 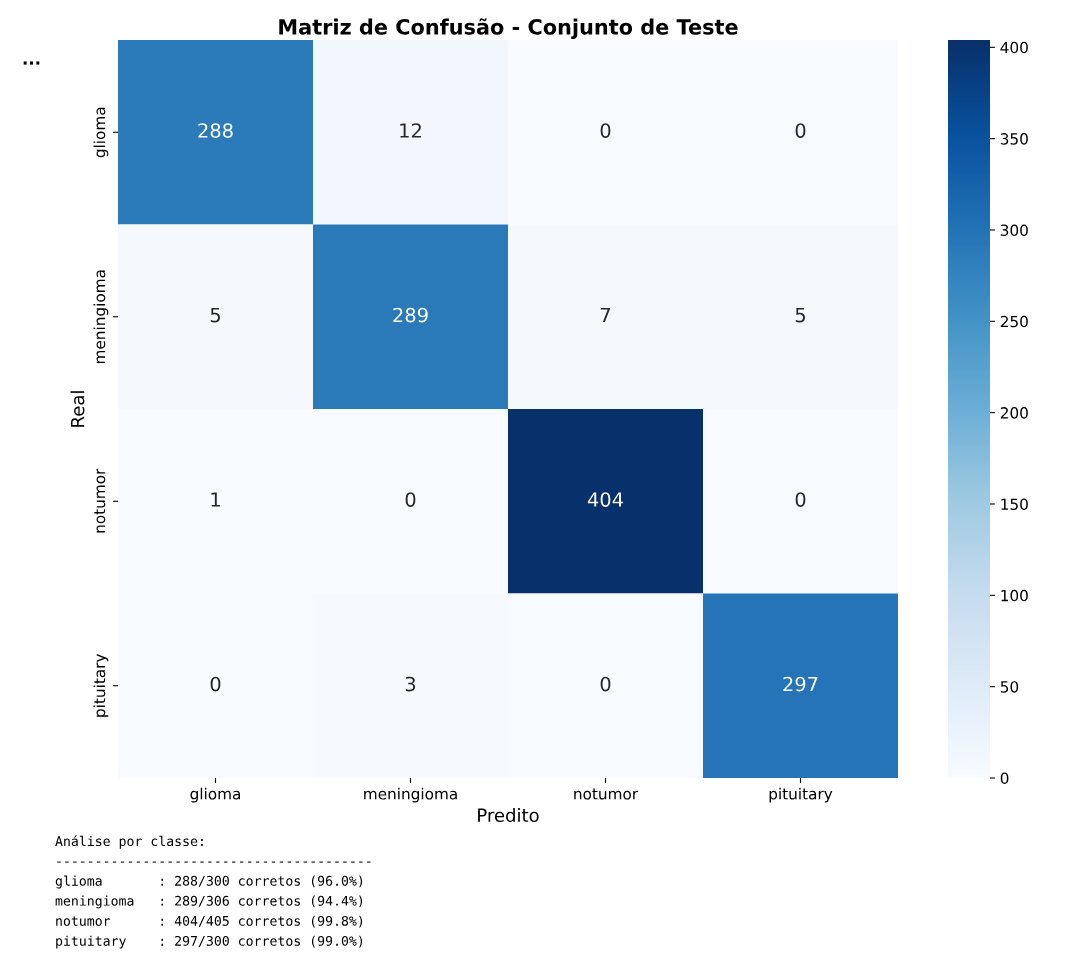 What do you see at coordinates (410, 795) in the screenshot?
I see `x-tick-label: meningioma` at bounding box center [410, 795].